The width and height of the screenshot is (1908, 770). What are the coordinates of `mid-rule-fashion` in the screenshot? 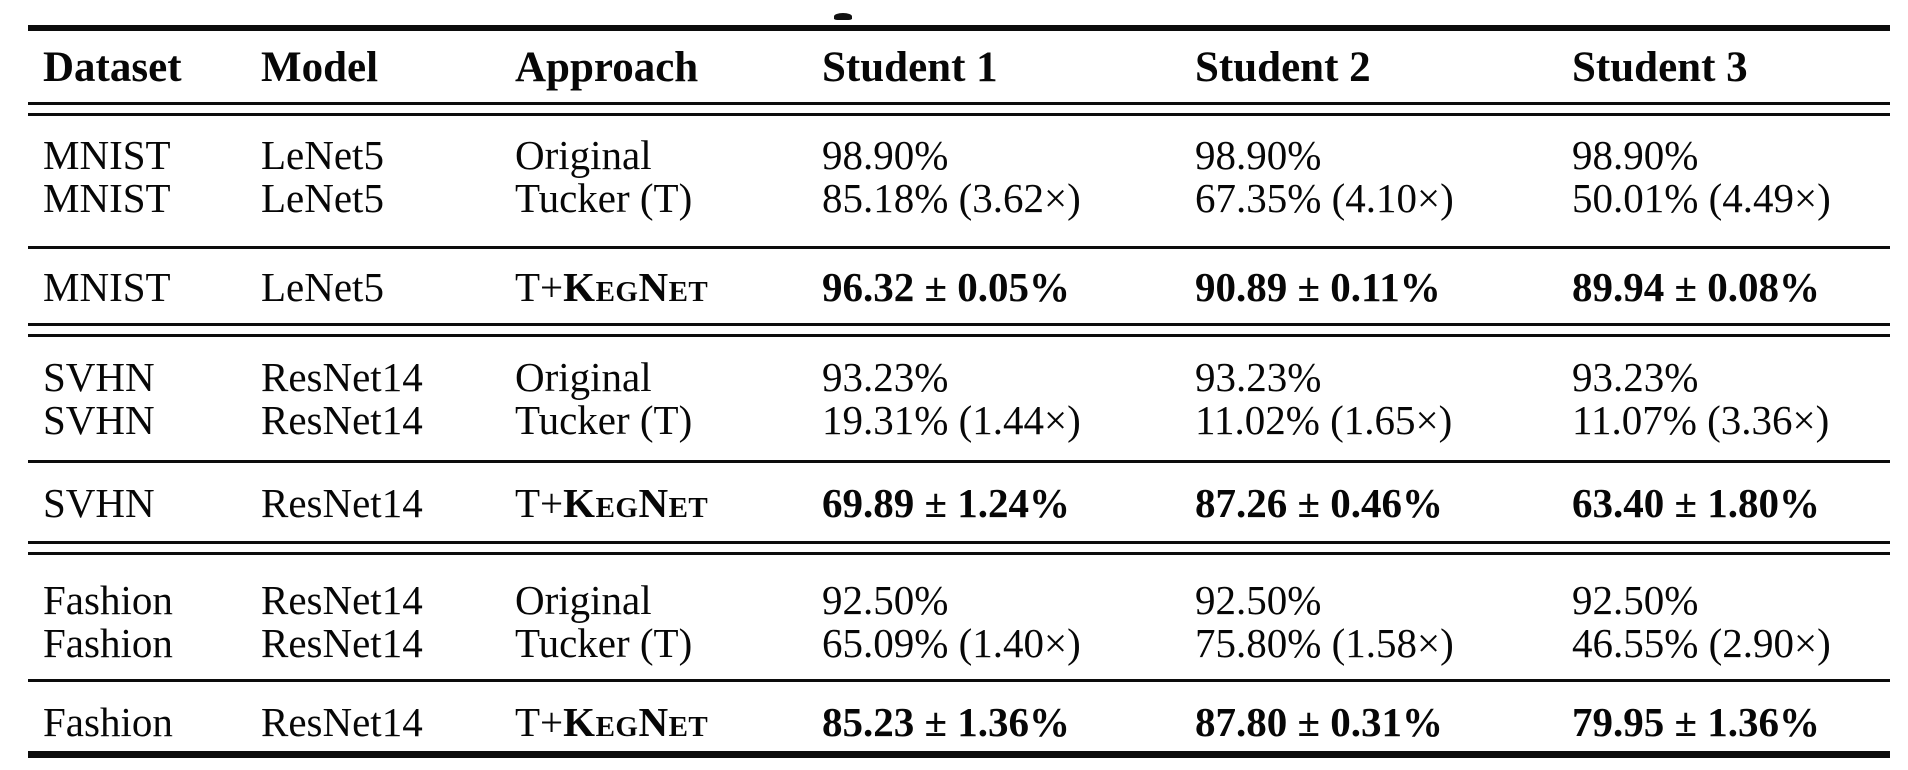 It's located at (959, 680).